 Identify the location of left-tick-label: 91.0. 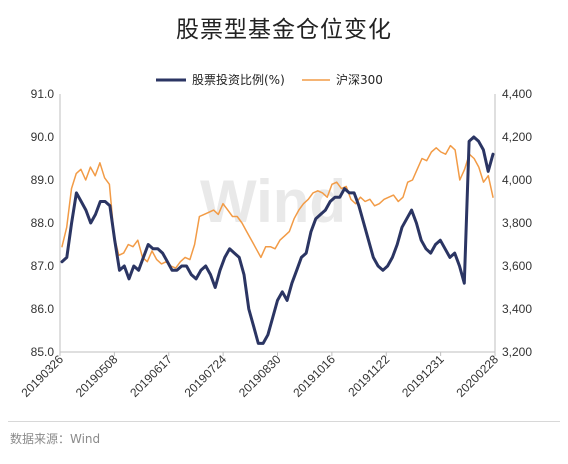
(43, 94).